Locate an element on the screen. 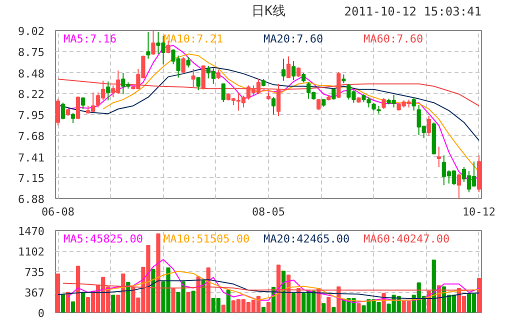 The width and height of the screenshot is (505, 330). text: MA60:7.60 is located at coordinates (394, 39).